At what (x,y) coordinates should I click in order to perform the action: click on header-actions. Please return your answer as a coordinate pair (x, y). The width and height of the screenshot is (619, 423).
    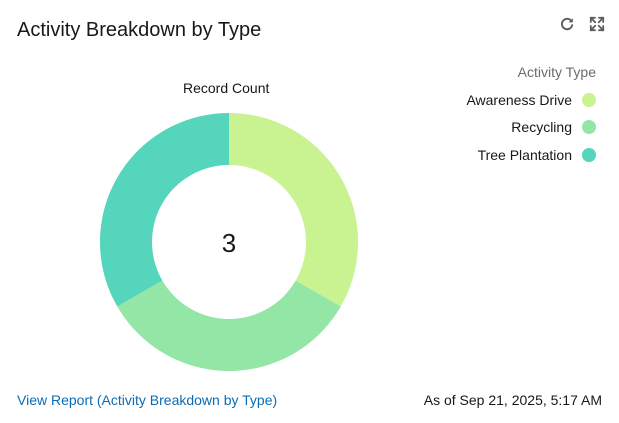
    Looking at the image, I should click on (582, 24).